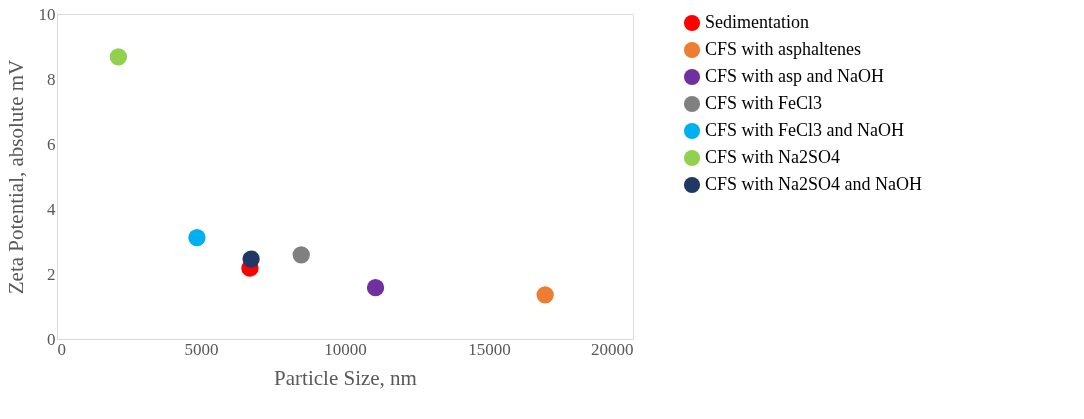 The image size is (1084, 419). Describe the element at coordinates (201, 349) in the screenshot. I see `x-tick-label: 5000` at that location.